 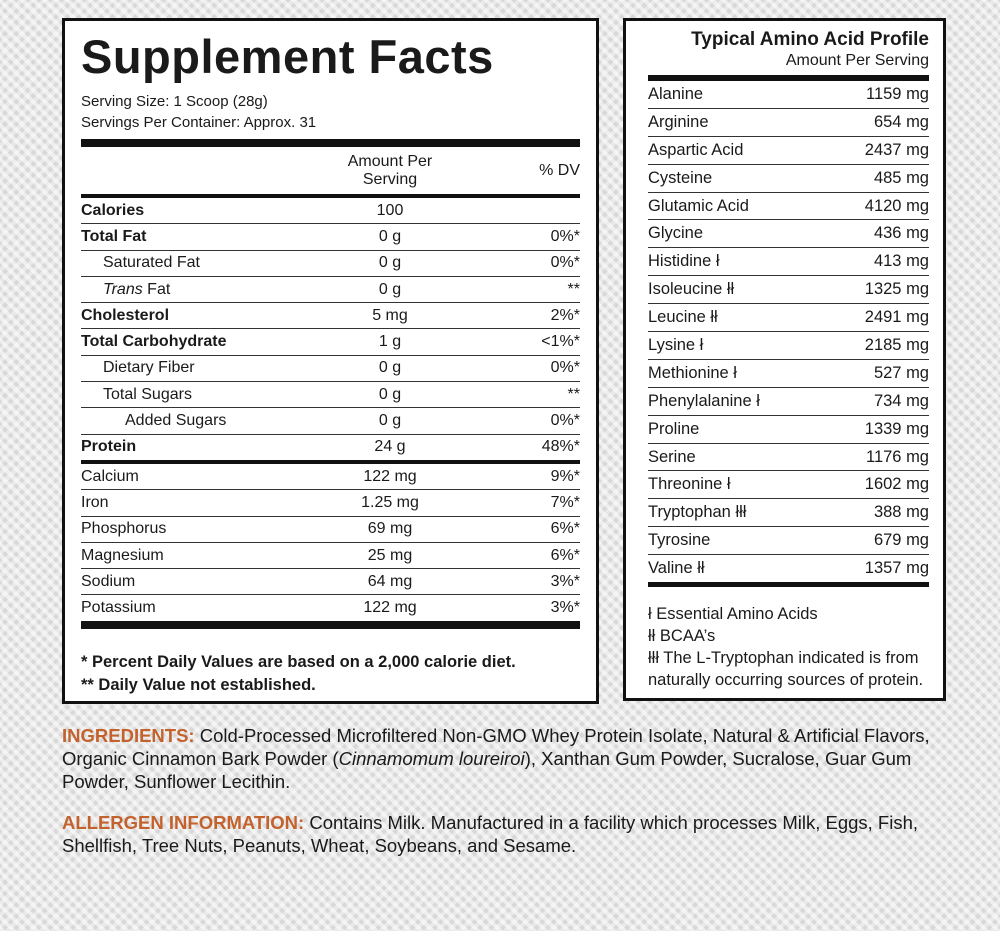 I want to click on amino-name: Proline, so click(x=674, y=428).